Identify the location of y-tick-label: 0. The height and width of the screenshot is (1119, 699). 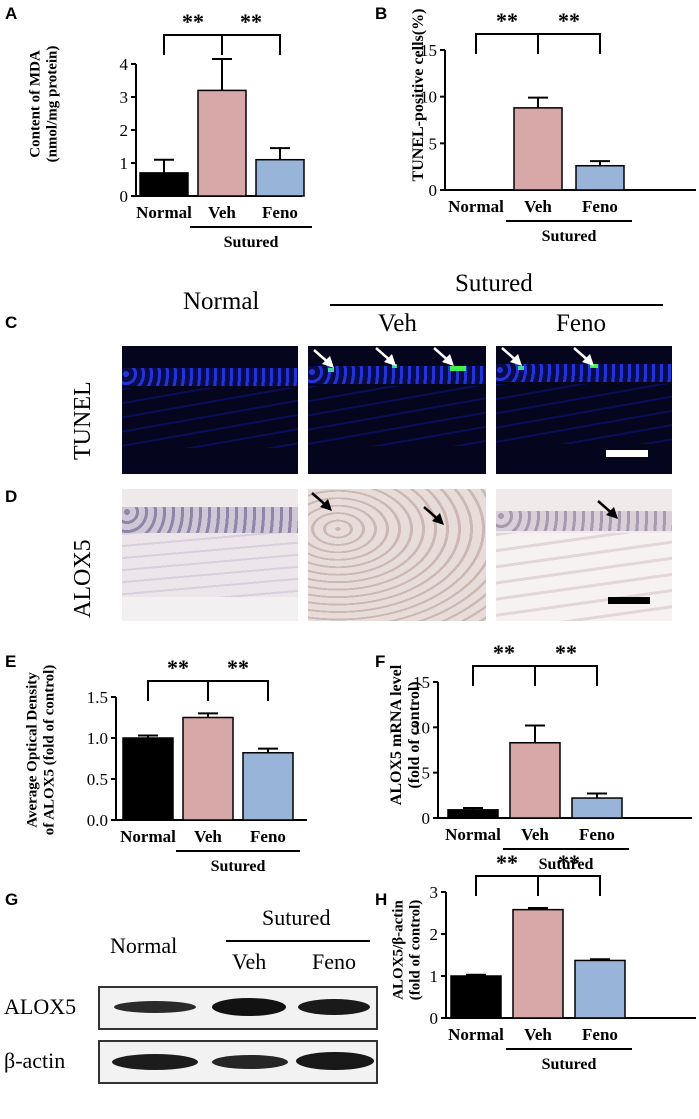
(426, 818).